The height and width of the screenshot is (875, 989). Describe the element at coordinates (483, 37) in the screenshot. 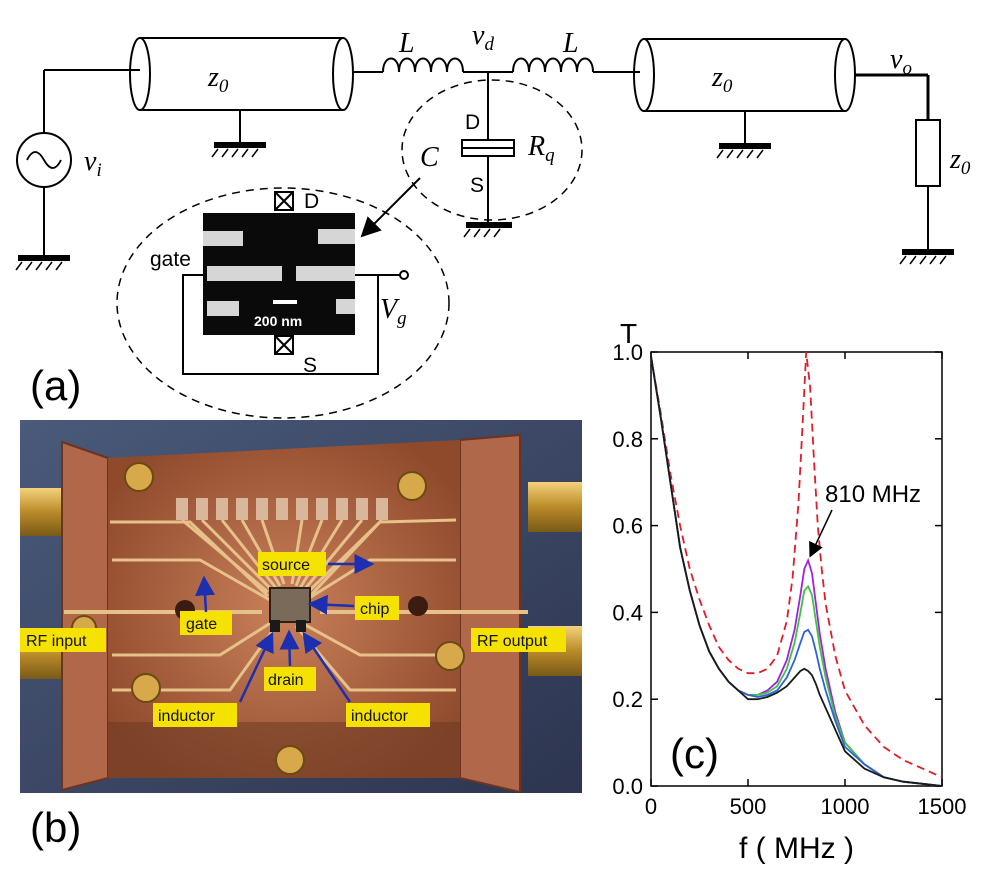

I see `label-vd: vd` at that location.